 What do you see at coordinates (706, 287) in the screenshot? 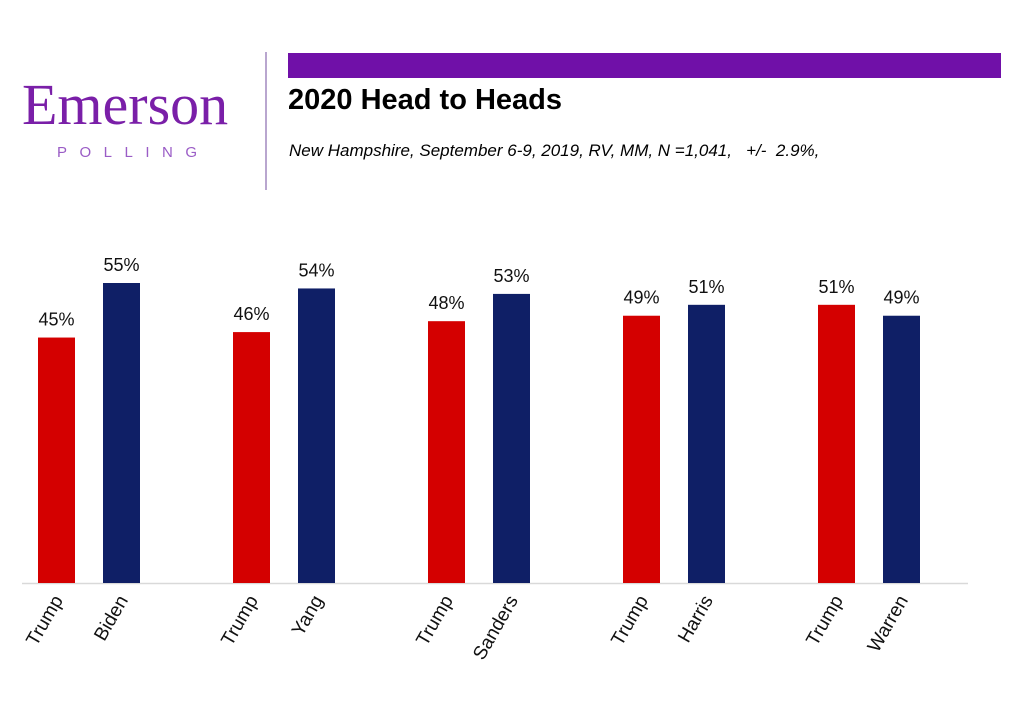
I see `data-label-harris-4: 51%` at bounding box center [706, 287].